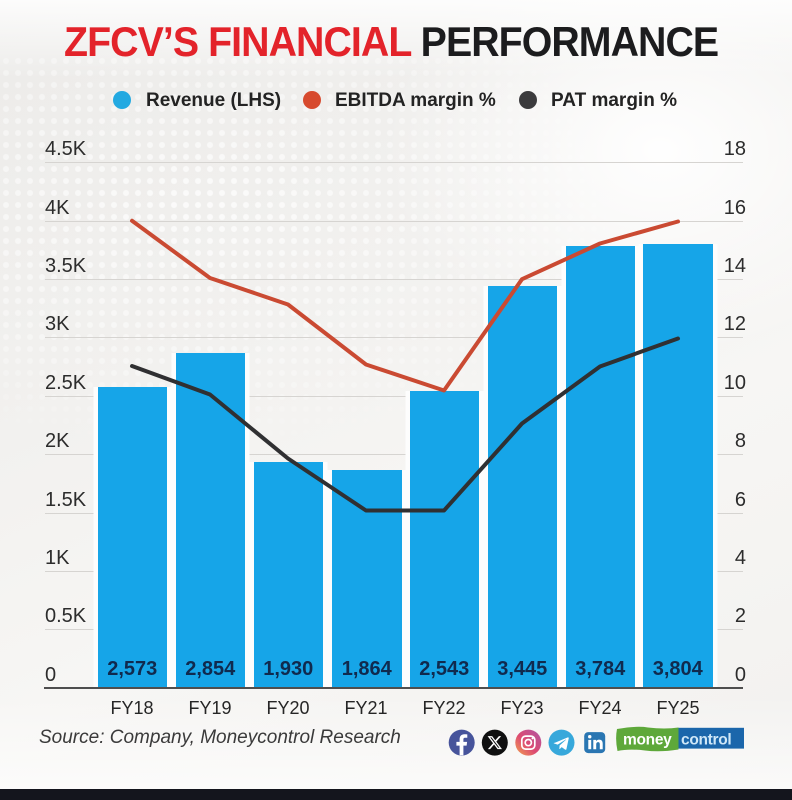 The width and height of the screenshot is (792, 800). Describe the element at coordinates (647, 740) in the screenshot. I see `svg-text: money` at that location.